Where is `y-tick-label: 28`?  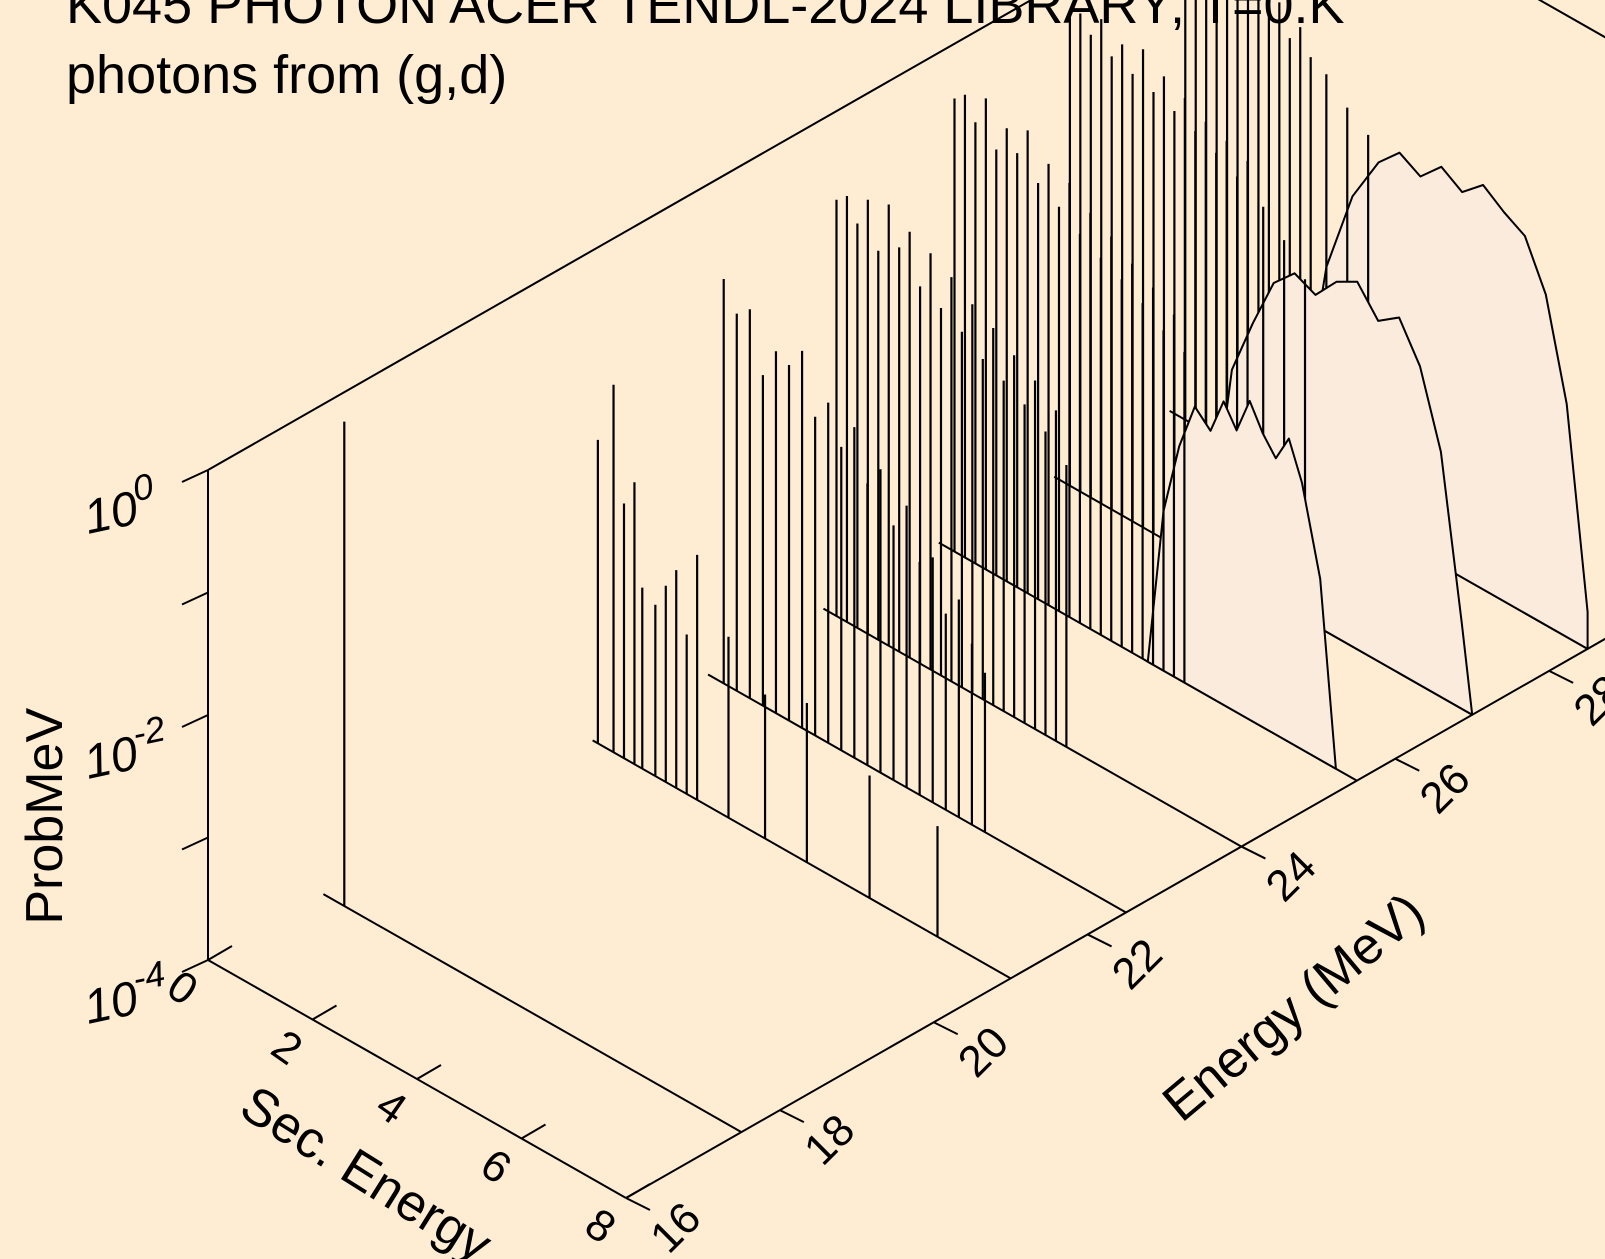 y-tick-label: 28 is located at coordinates (1584, 700).